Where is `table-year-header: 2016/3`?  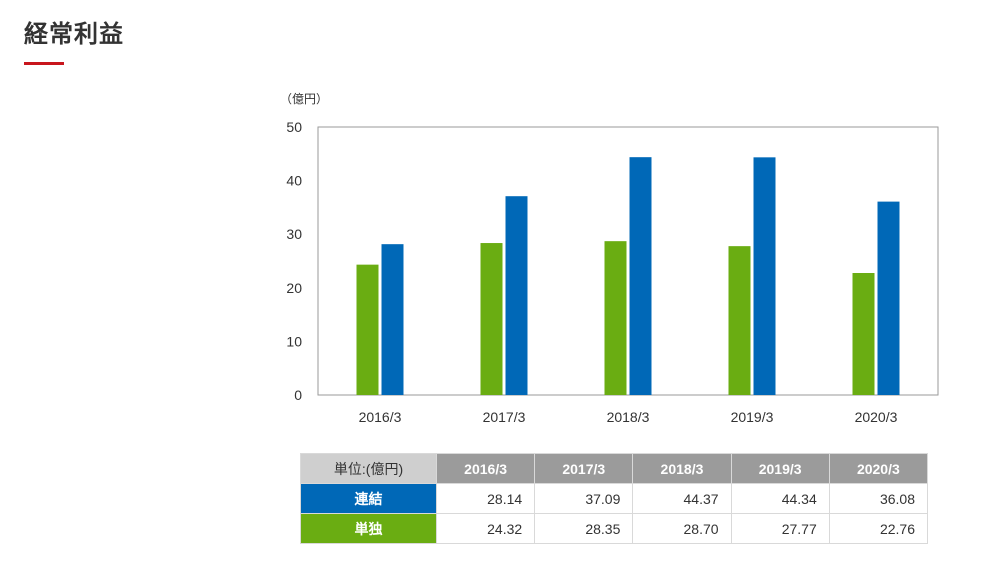
table-year-header: 2016/3 is located at coordinates (485, 468).